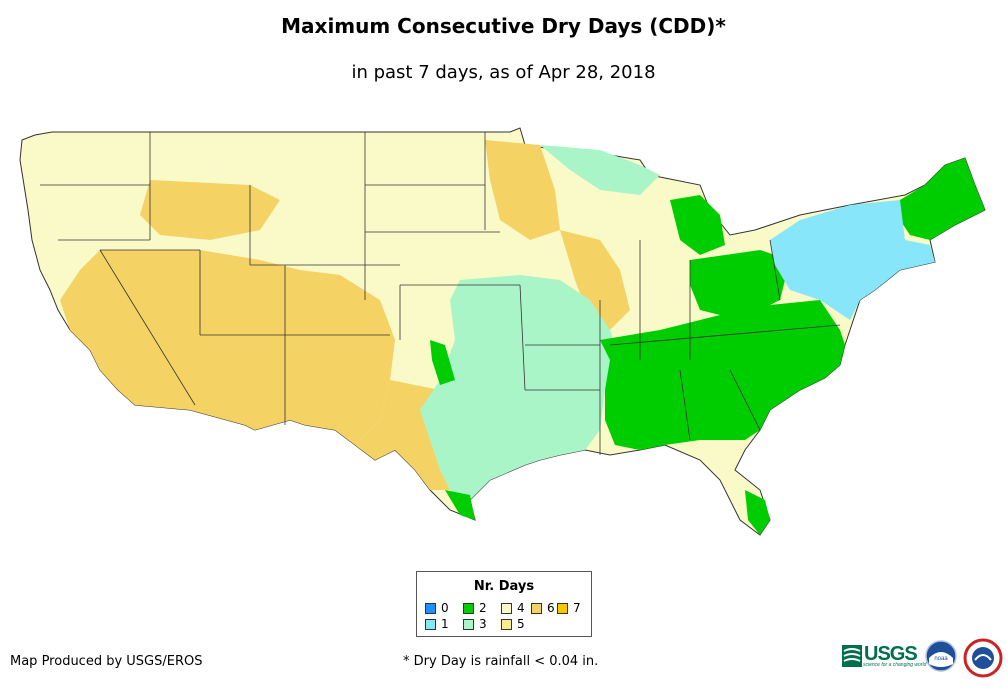 The height and width of the screenshot is (695, 1007). Describe the element at coordinates (521, 624) in the screenshot. I see `legend-label: 5` at that location.